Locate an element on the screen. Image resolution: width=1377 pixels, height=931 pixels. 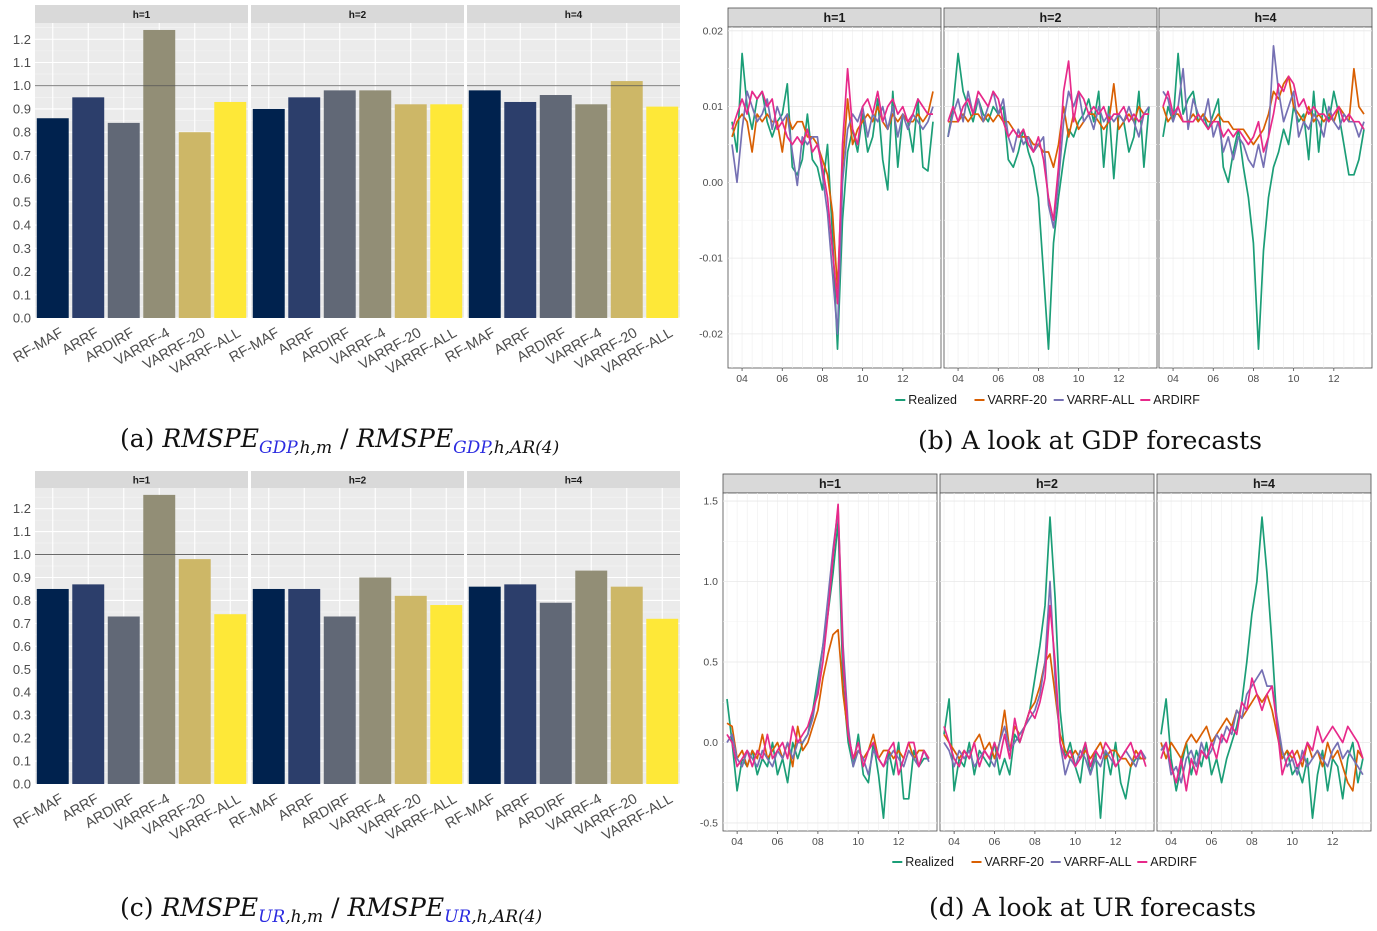
caption-a-s1b: ,h,m is located at coordinates (313, 448).